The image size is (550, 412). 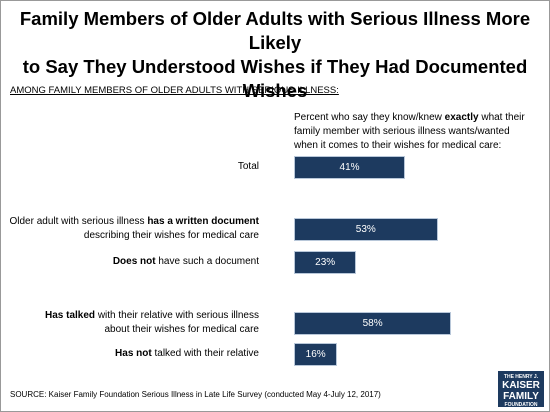 I want to click on text-segment: exactly, so click(x=461, y=117).